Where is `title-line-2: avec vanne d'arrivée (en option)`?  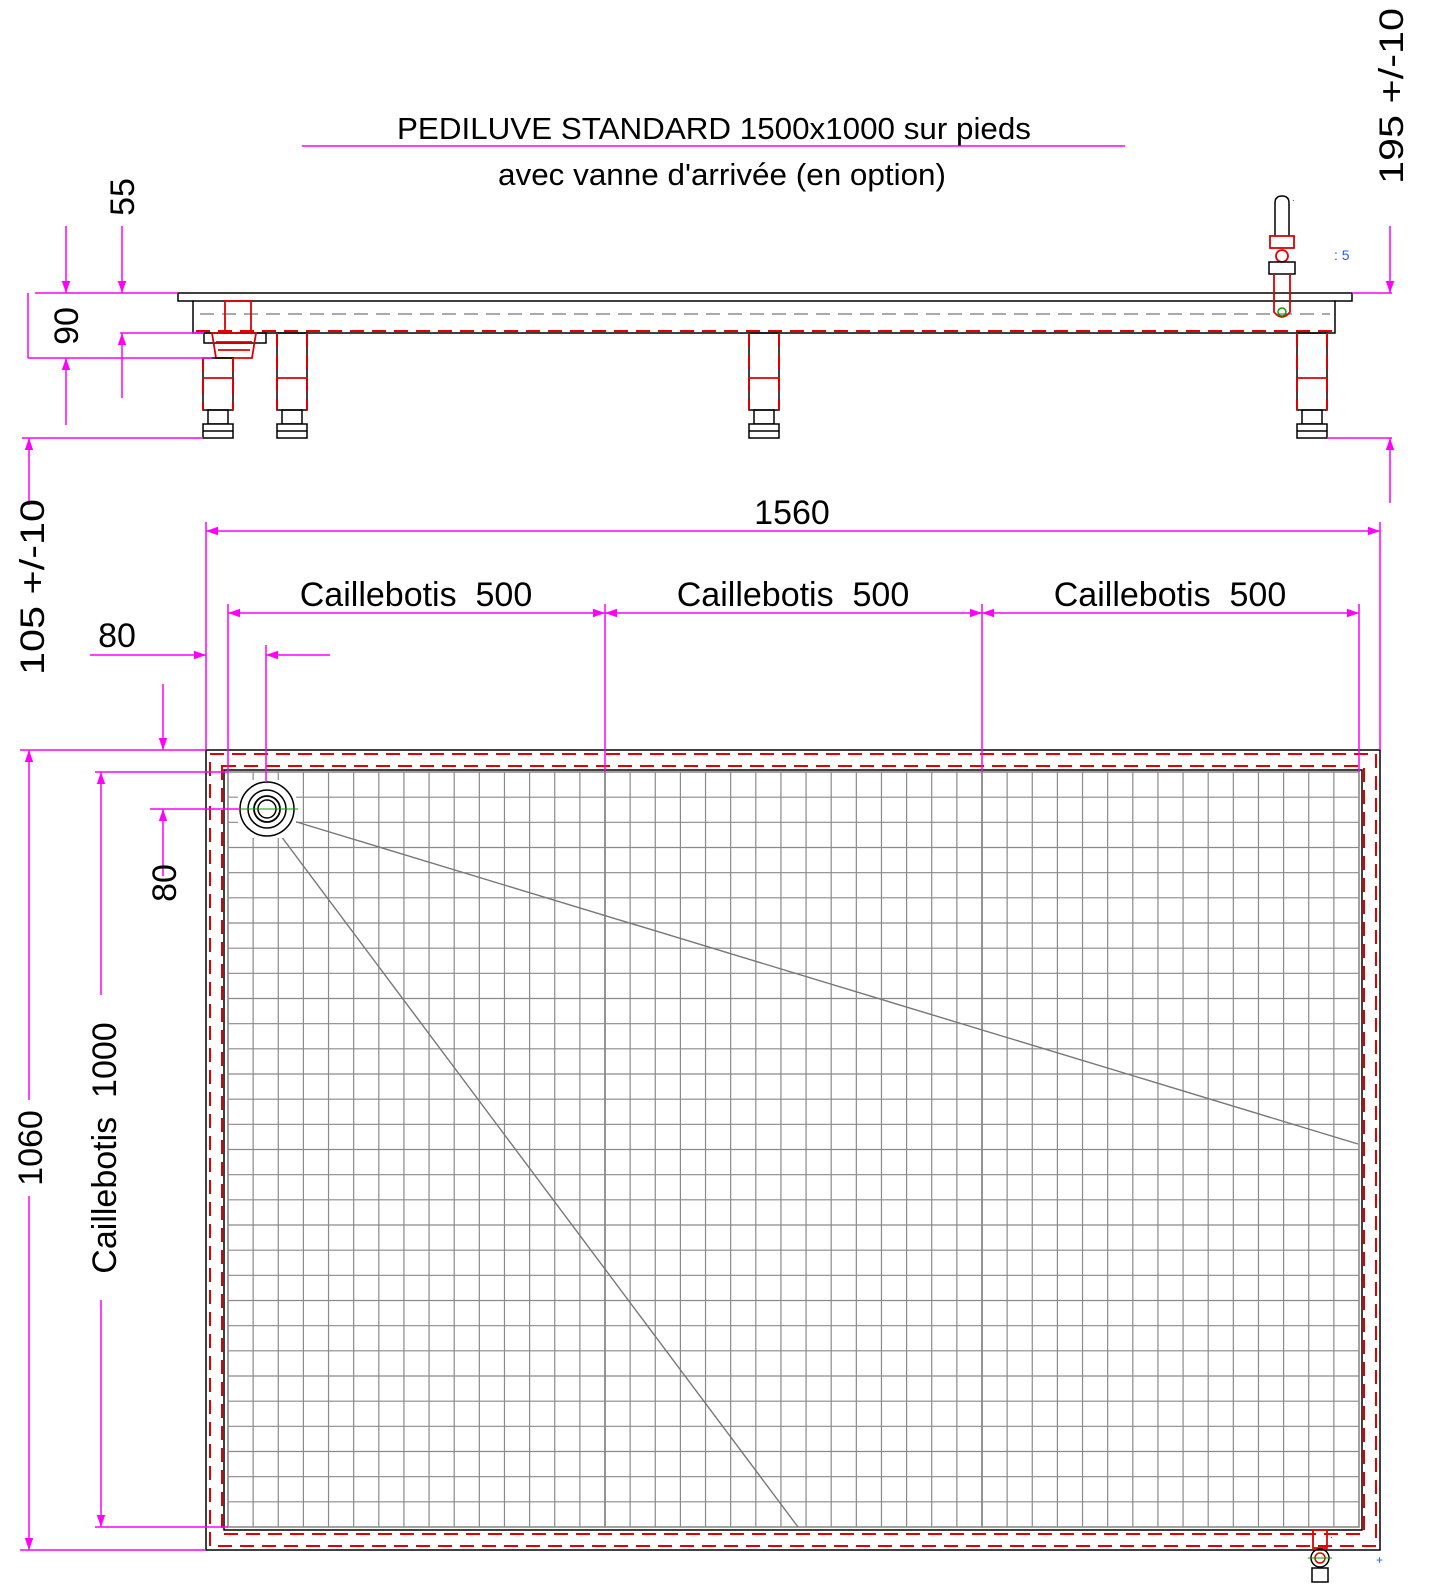 title-line-2: avec vanne d'arrivée (en option) is located at coordinates (722, 174).